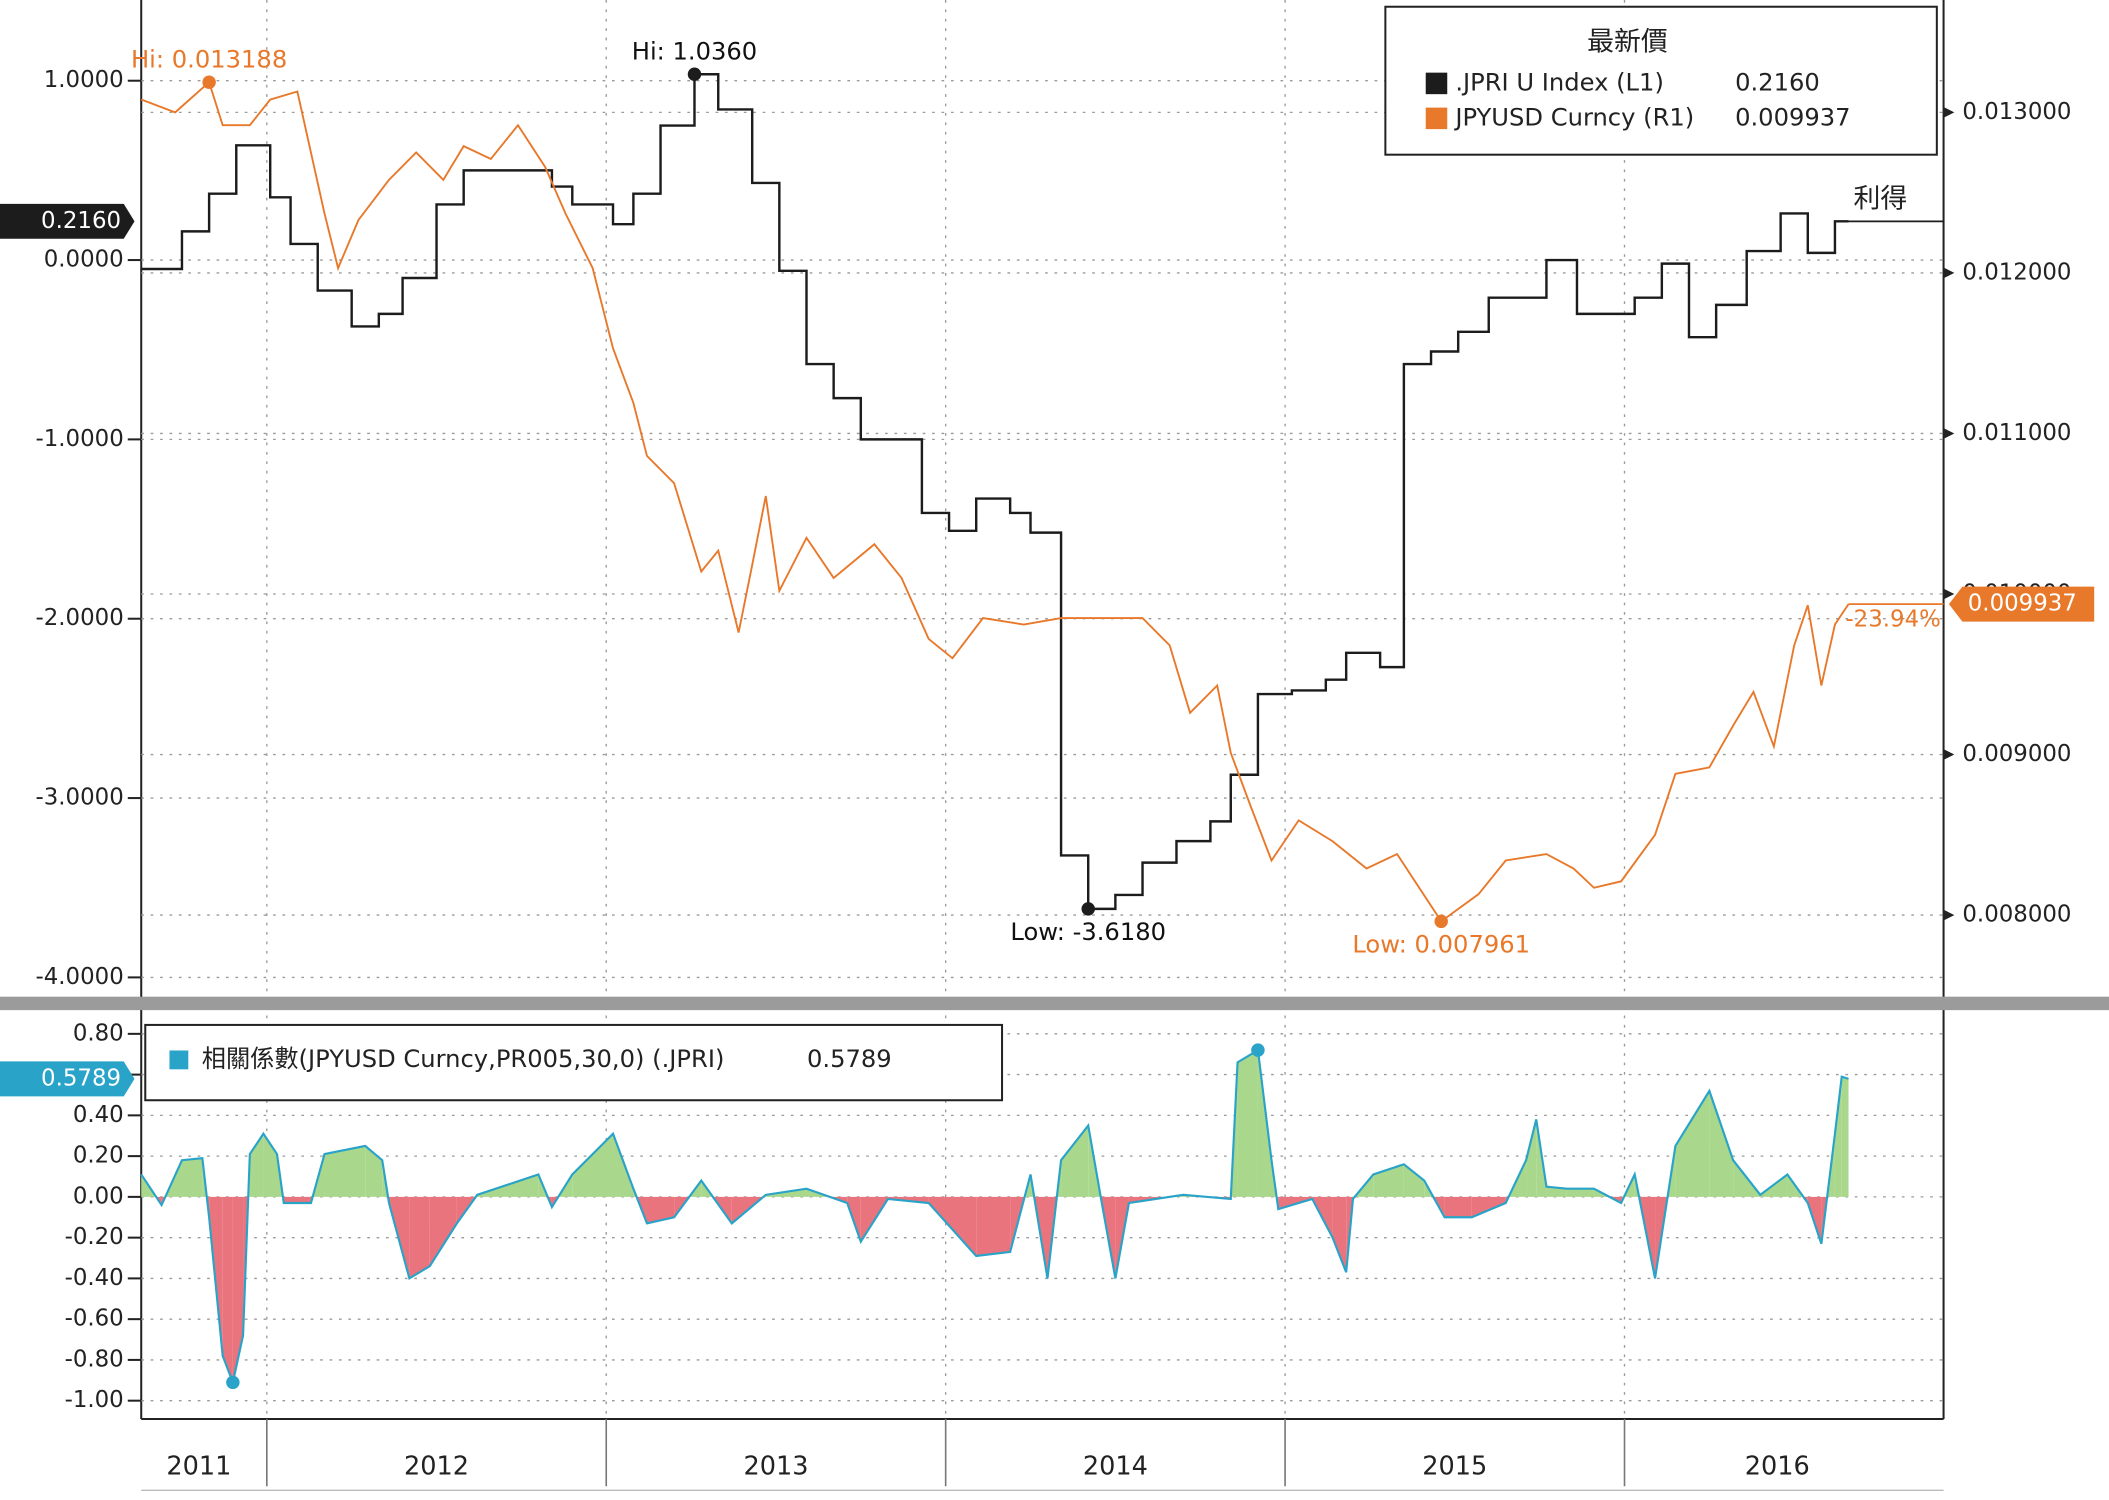 This screenshot has width=2109, height=1500. What do you see at coordinates (1880, 198) in the screenshot?
I see `end-note: 利得` at bounding box center [1880, 198].